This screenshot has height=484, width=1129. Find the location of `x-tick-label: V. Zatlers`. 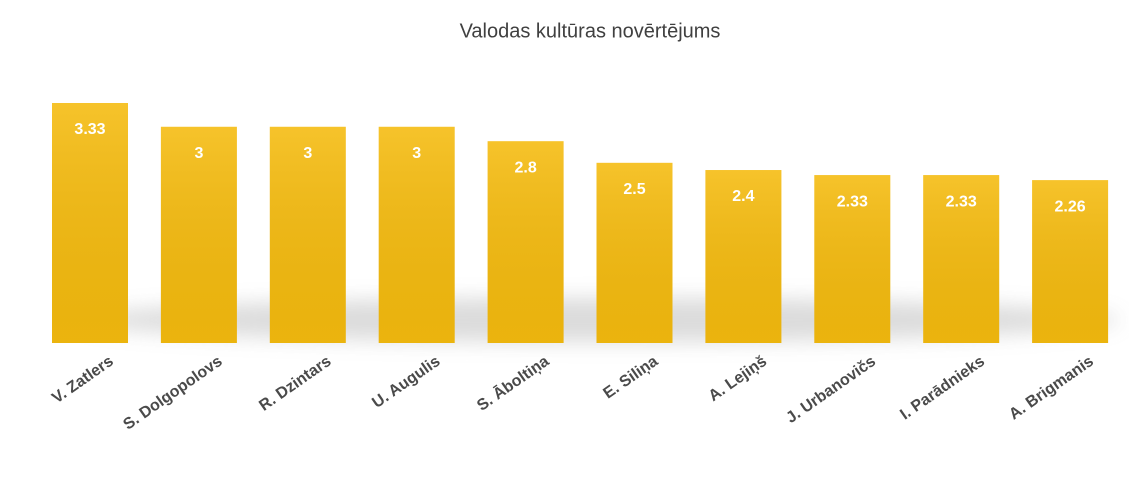

x-tick-label: V. Zatlers is located at coordinates (83, 380).